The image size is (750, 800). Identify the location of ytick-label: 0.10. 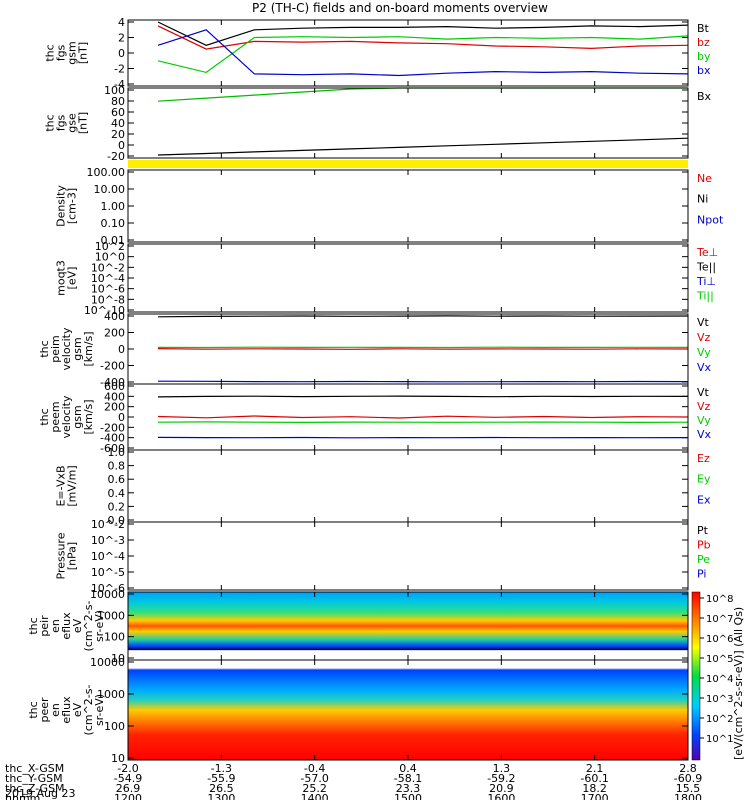
(113, 223).